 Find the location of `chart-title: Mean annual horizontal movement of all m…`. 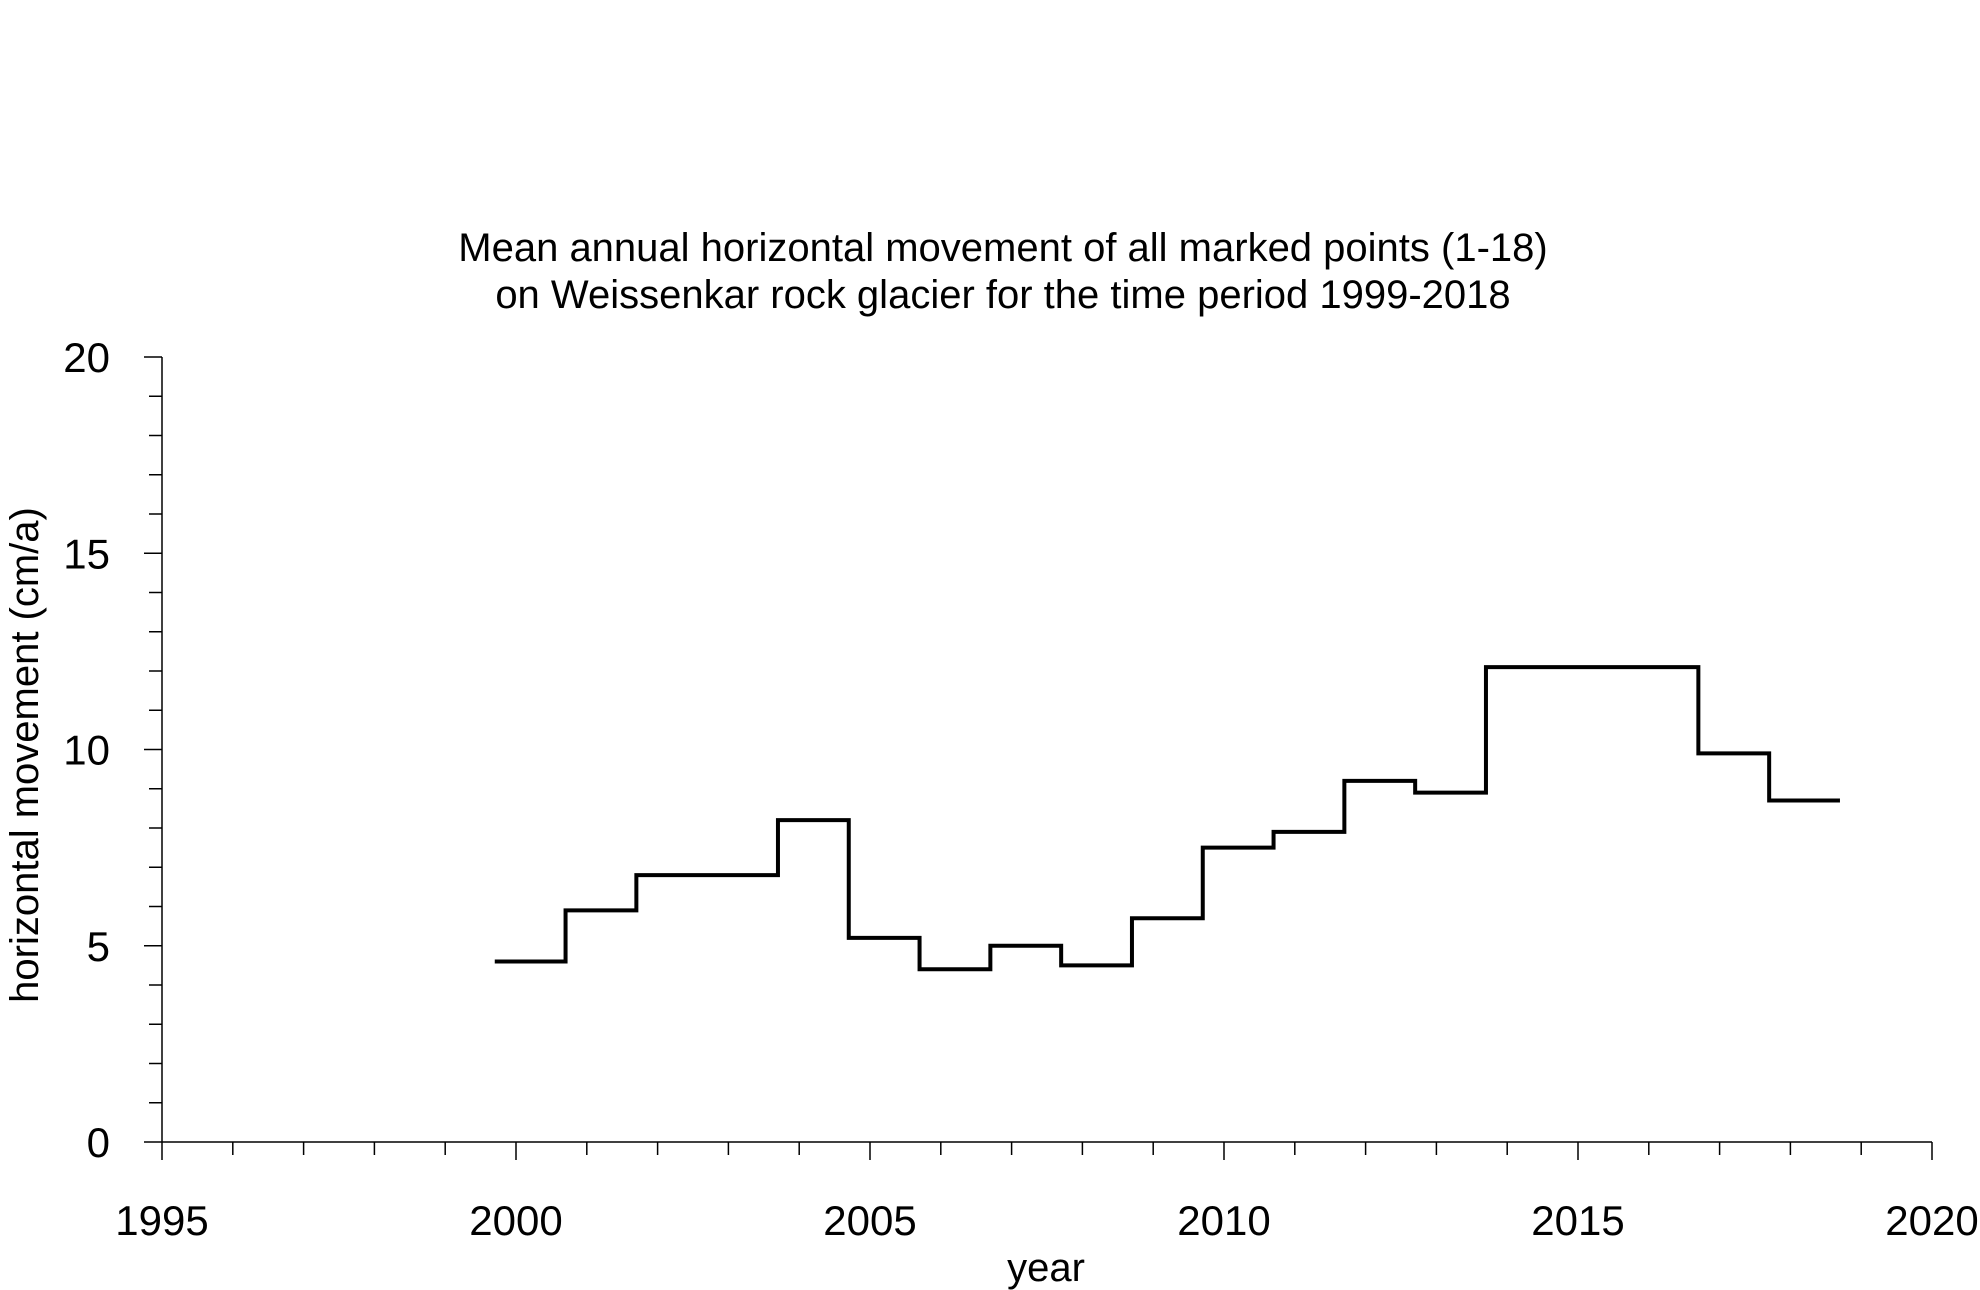

chart-title: Mean annual horizontal movement of all m… is located at coordinates (1002, 248).